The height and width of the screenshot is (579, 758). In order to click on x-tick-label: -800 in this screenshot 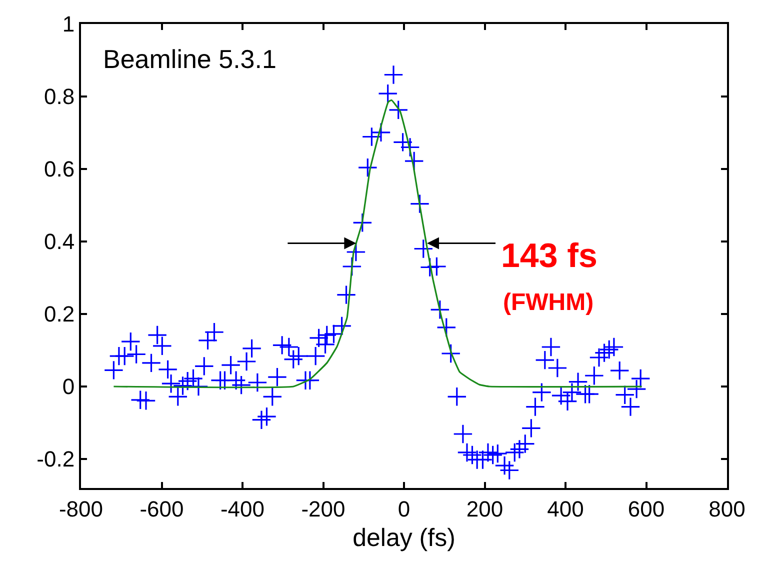, I will do `click(81, 509)`.